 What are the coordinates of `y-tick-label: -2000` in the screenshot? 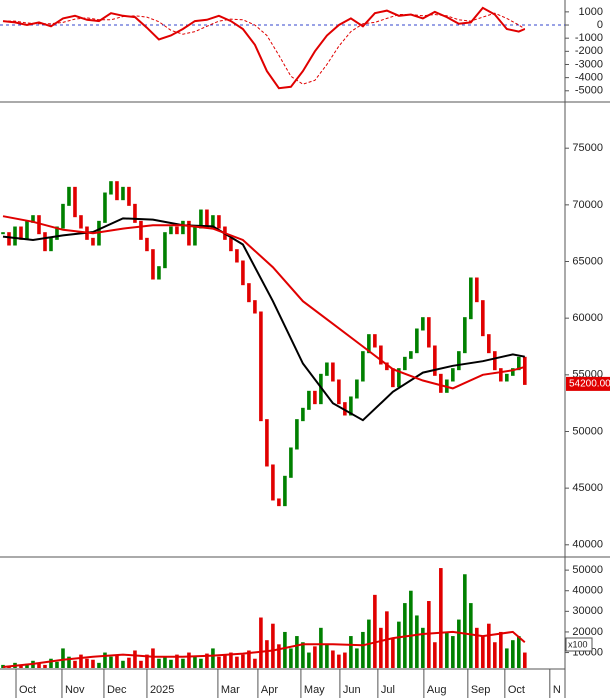 It's located at (589, 51).